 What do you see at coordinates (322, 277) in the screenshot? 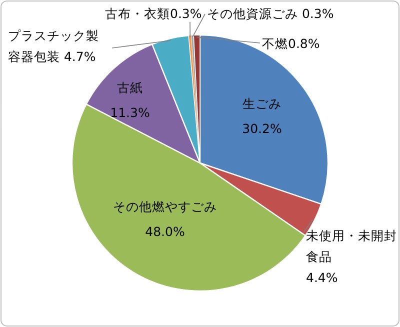
I see `data-label: 4.4%` at bounding box center [322, 277].